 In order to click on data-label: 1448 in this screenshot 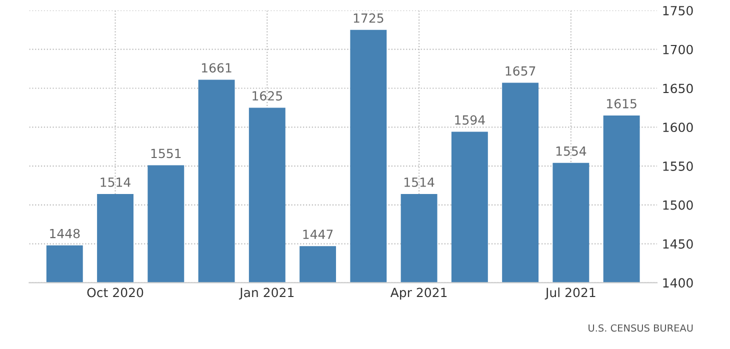, I will do `click(65, 233)`.